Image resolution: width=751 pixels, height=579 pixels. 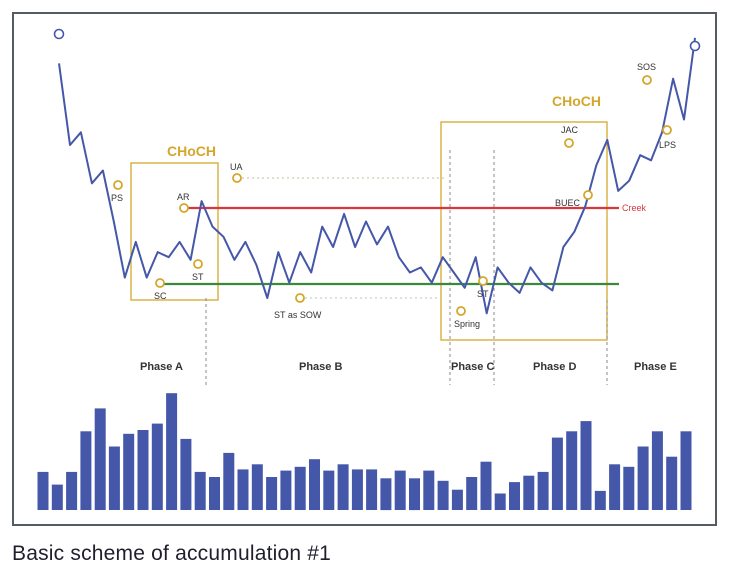 I want to click on ps-label: PS, so click(x=117, y=198).